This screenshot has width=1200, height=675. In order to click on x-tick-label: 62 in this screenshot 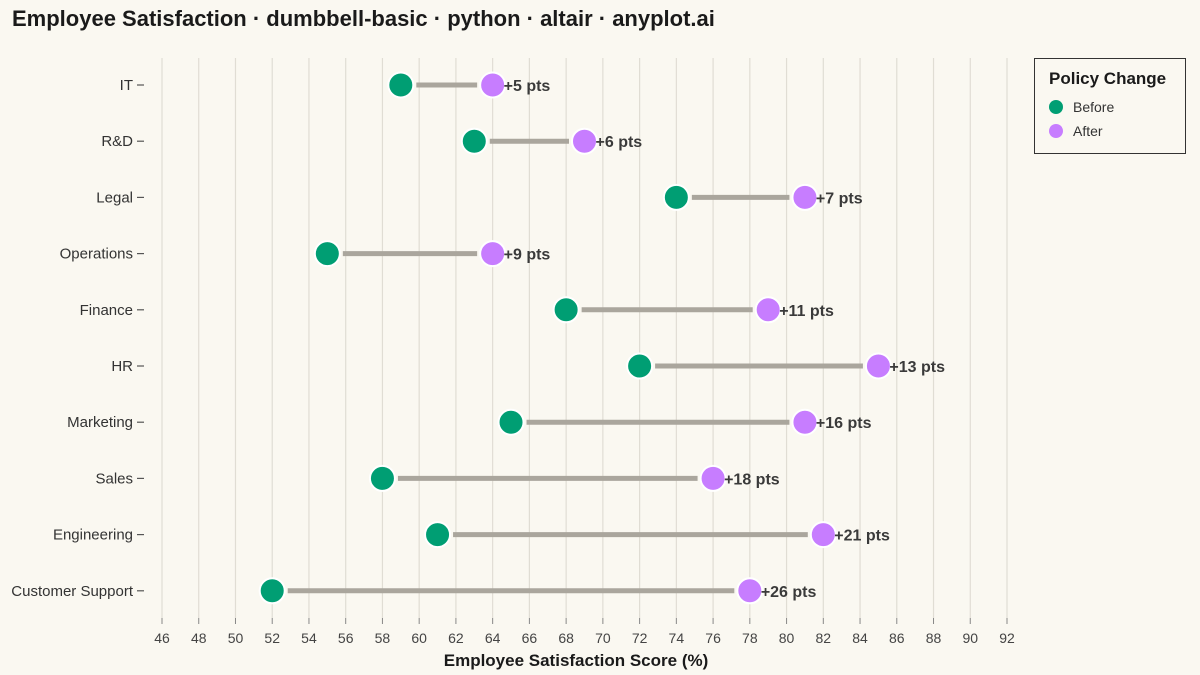, I will do `click(456, 638)`.